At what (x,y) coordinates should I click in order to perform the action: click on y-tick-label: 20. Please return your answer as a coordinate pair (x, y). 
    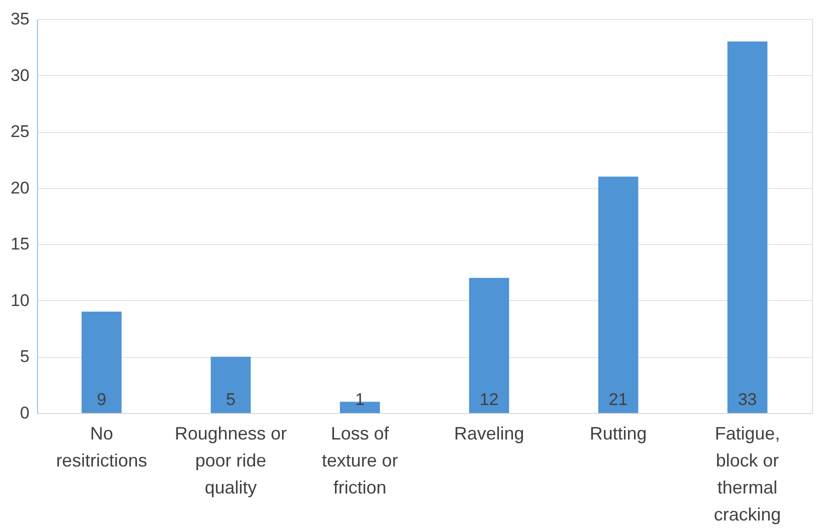
    Looking at the image, I should click on (20, 188).